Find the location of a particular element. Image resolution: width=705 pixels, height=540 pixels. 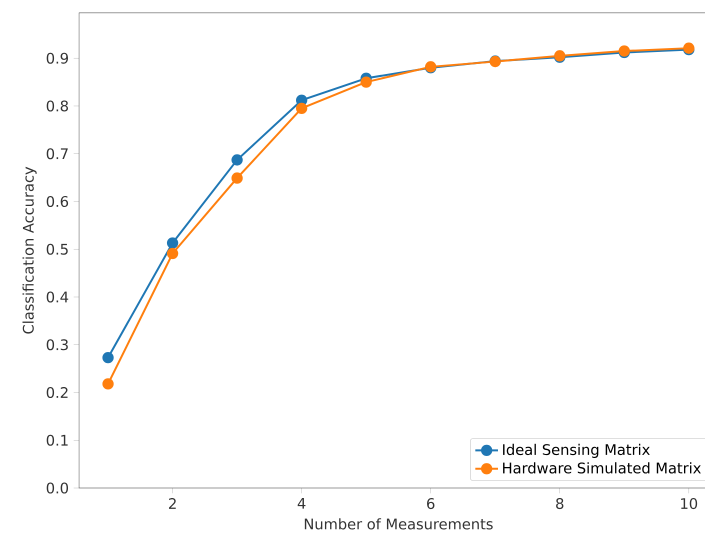

y-tick-label: 0.6 is located at coordinates (57, 201).